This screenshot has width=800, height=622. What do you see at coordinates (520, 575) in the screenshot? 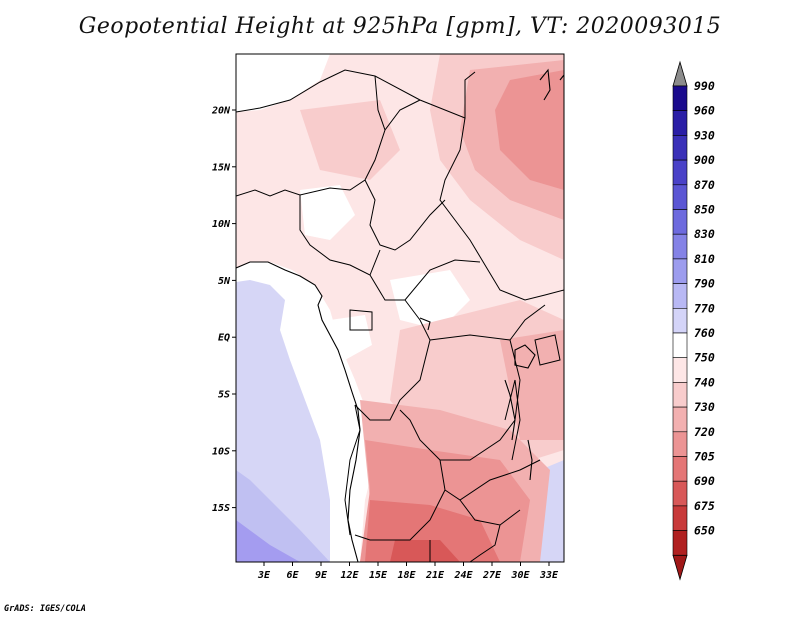
I see `x-tick-label: 30E` at bounding box center [520, 575].